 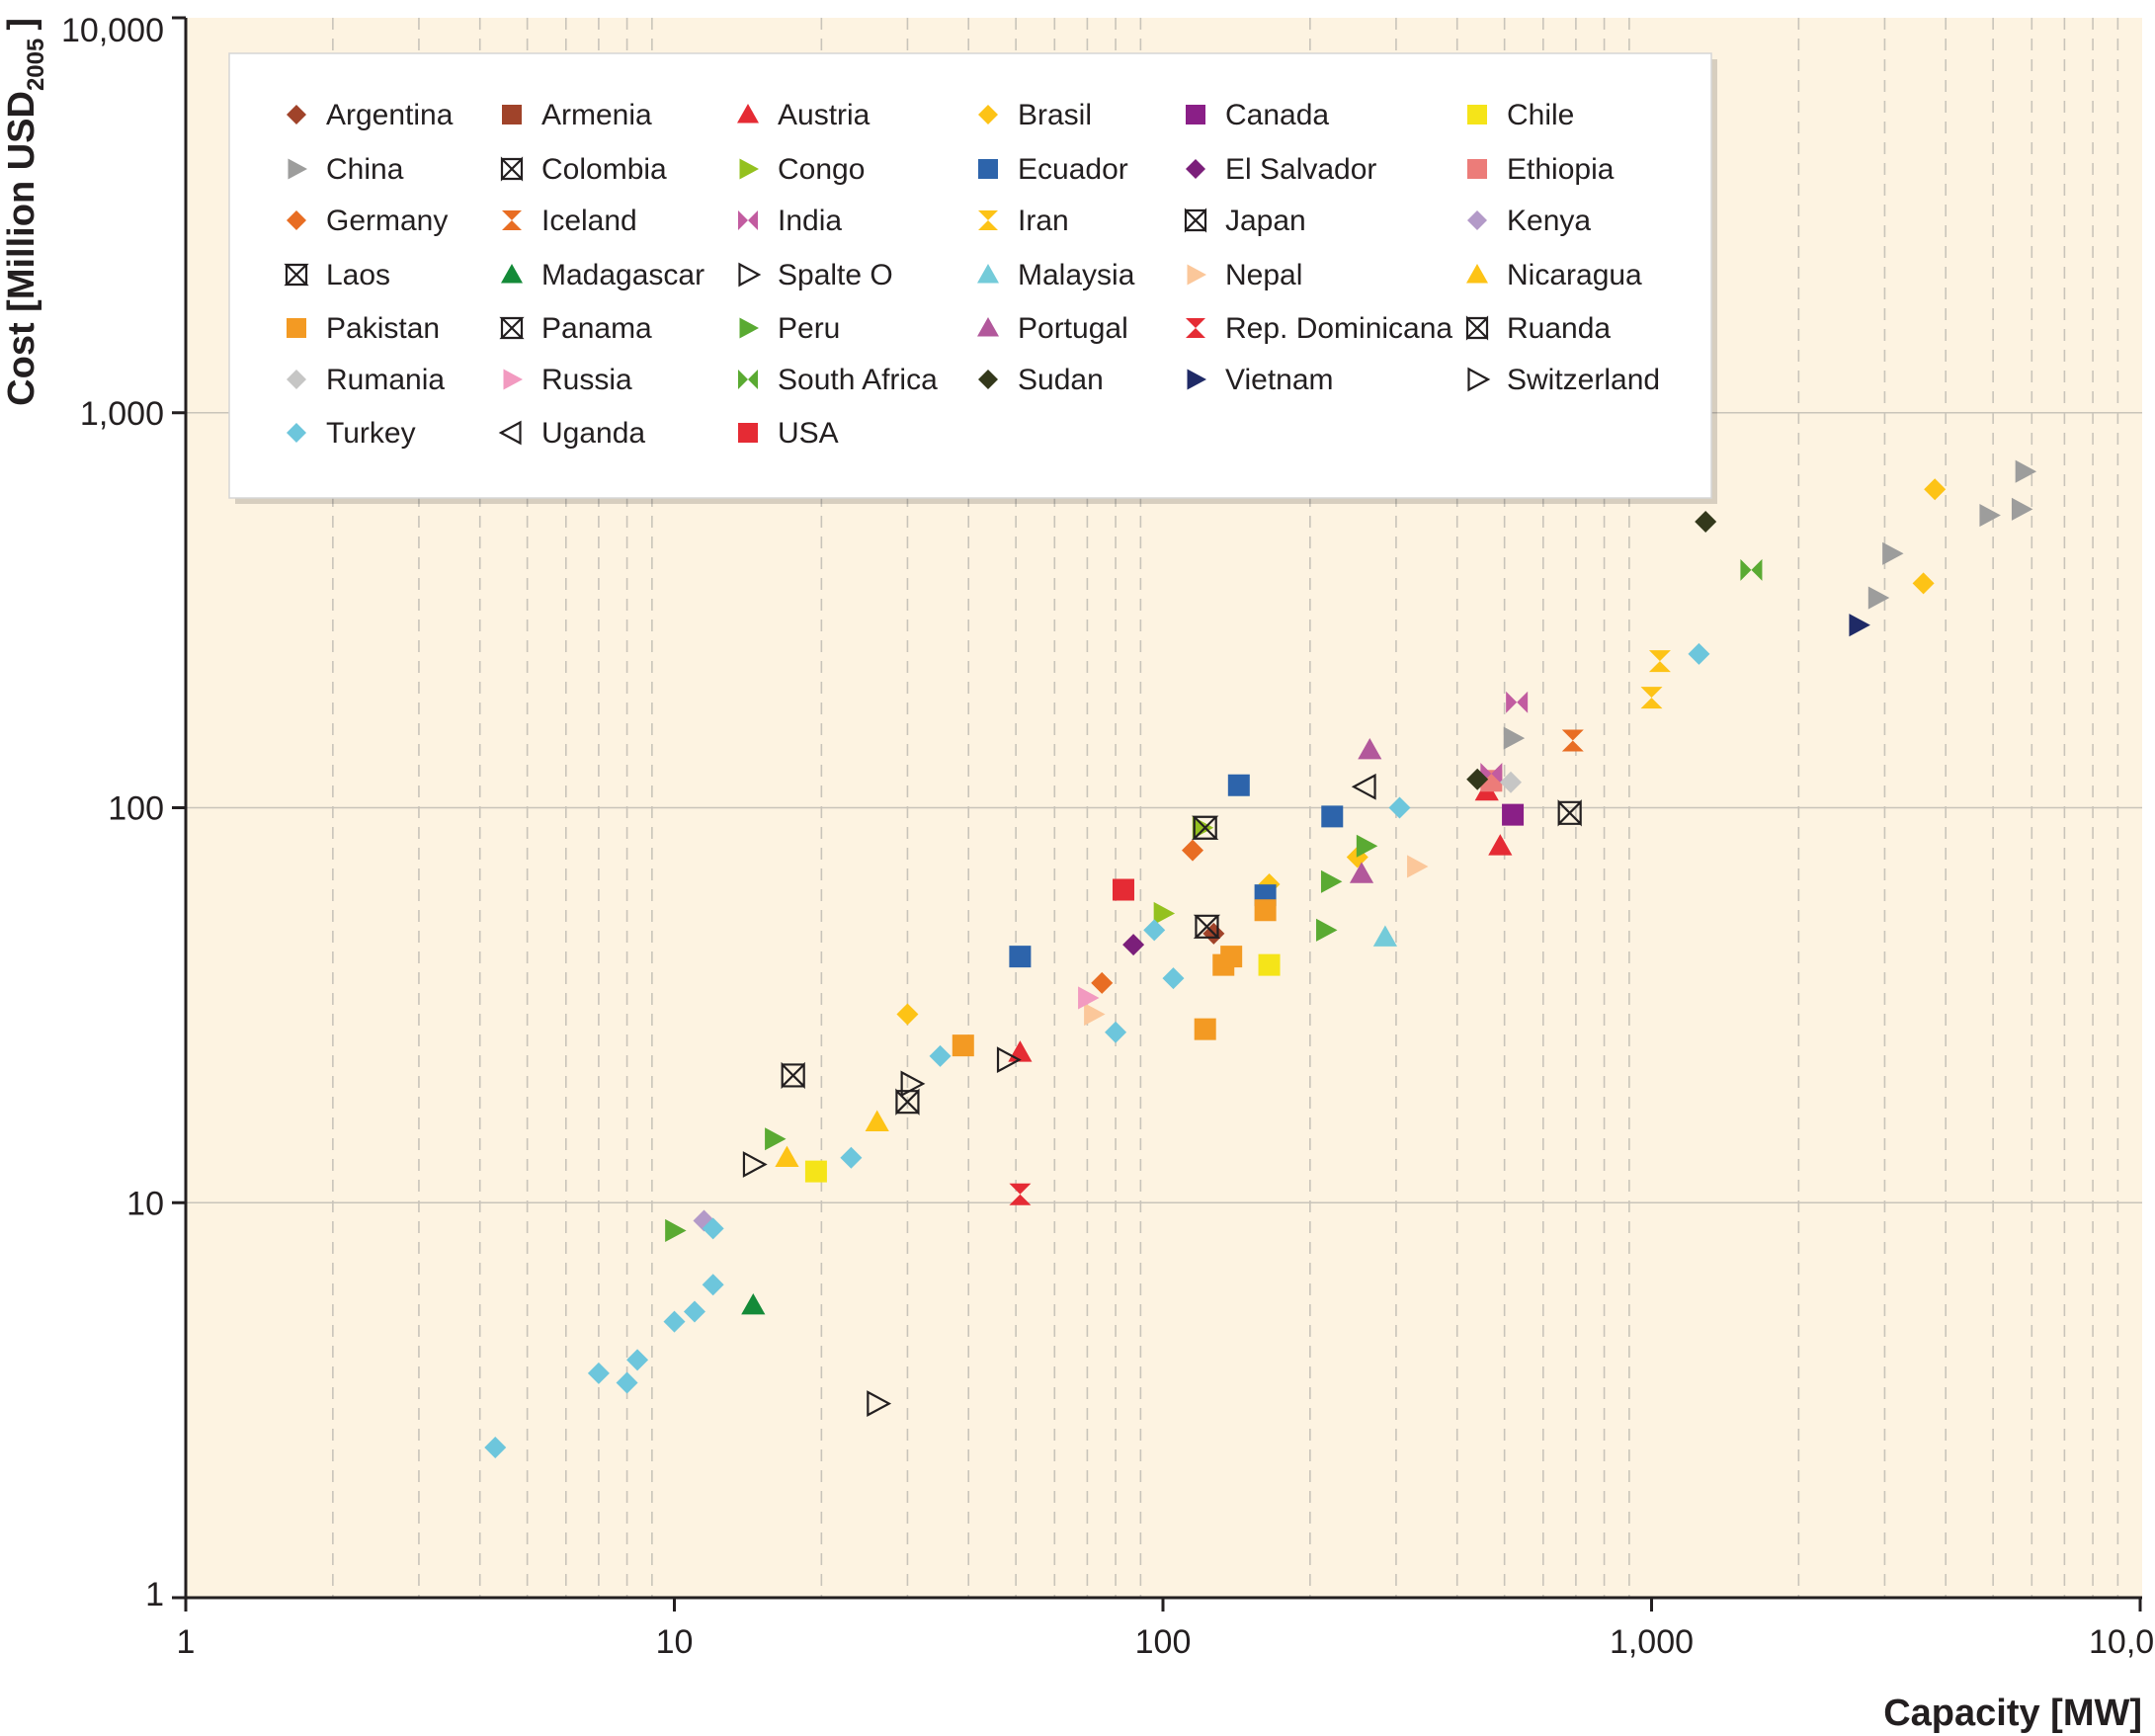 I want to click on y-tick-label: 10, so click(x=145, y=1204).